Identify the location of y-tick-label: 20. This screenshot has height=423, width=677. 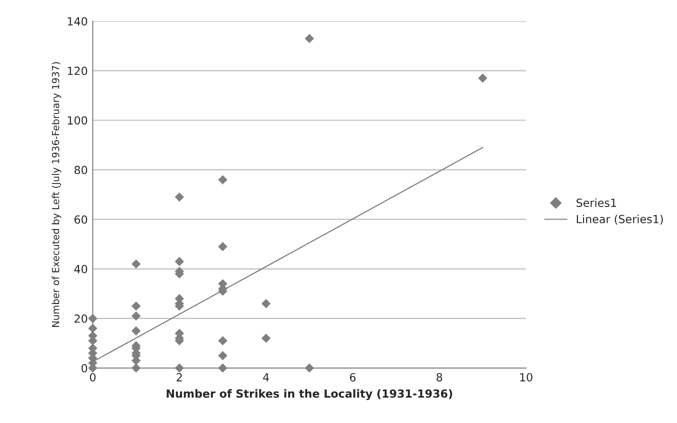
(81, 318).